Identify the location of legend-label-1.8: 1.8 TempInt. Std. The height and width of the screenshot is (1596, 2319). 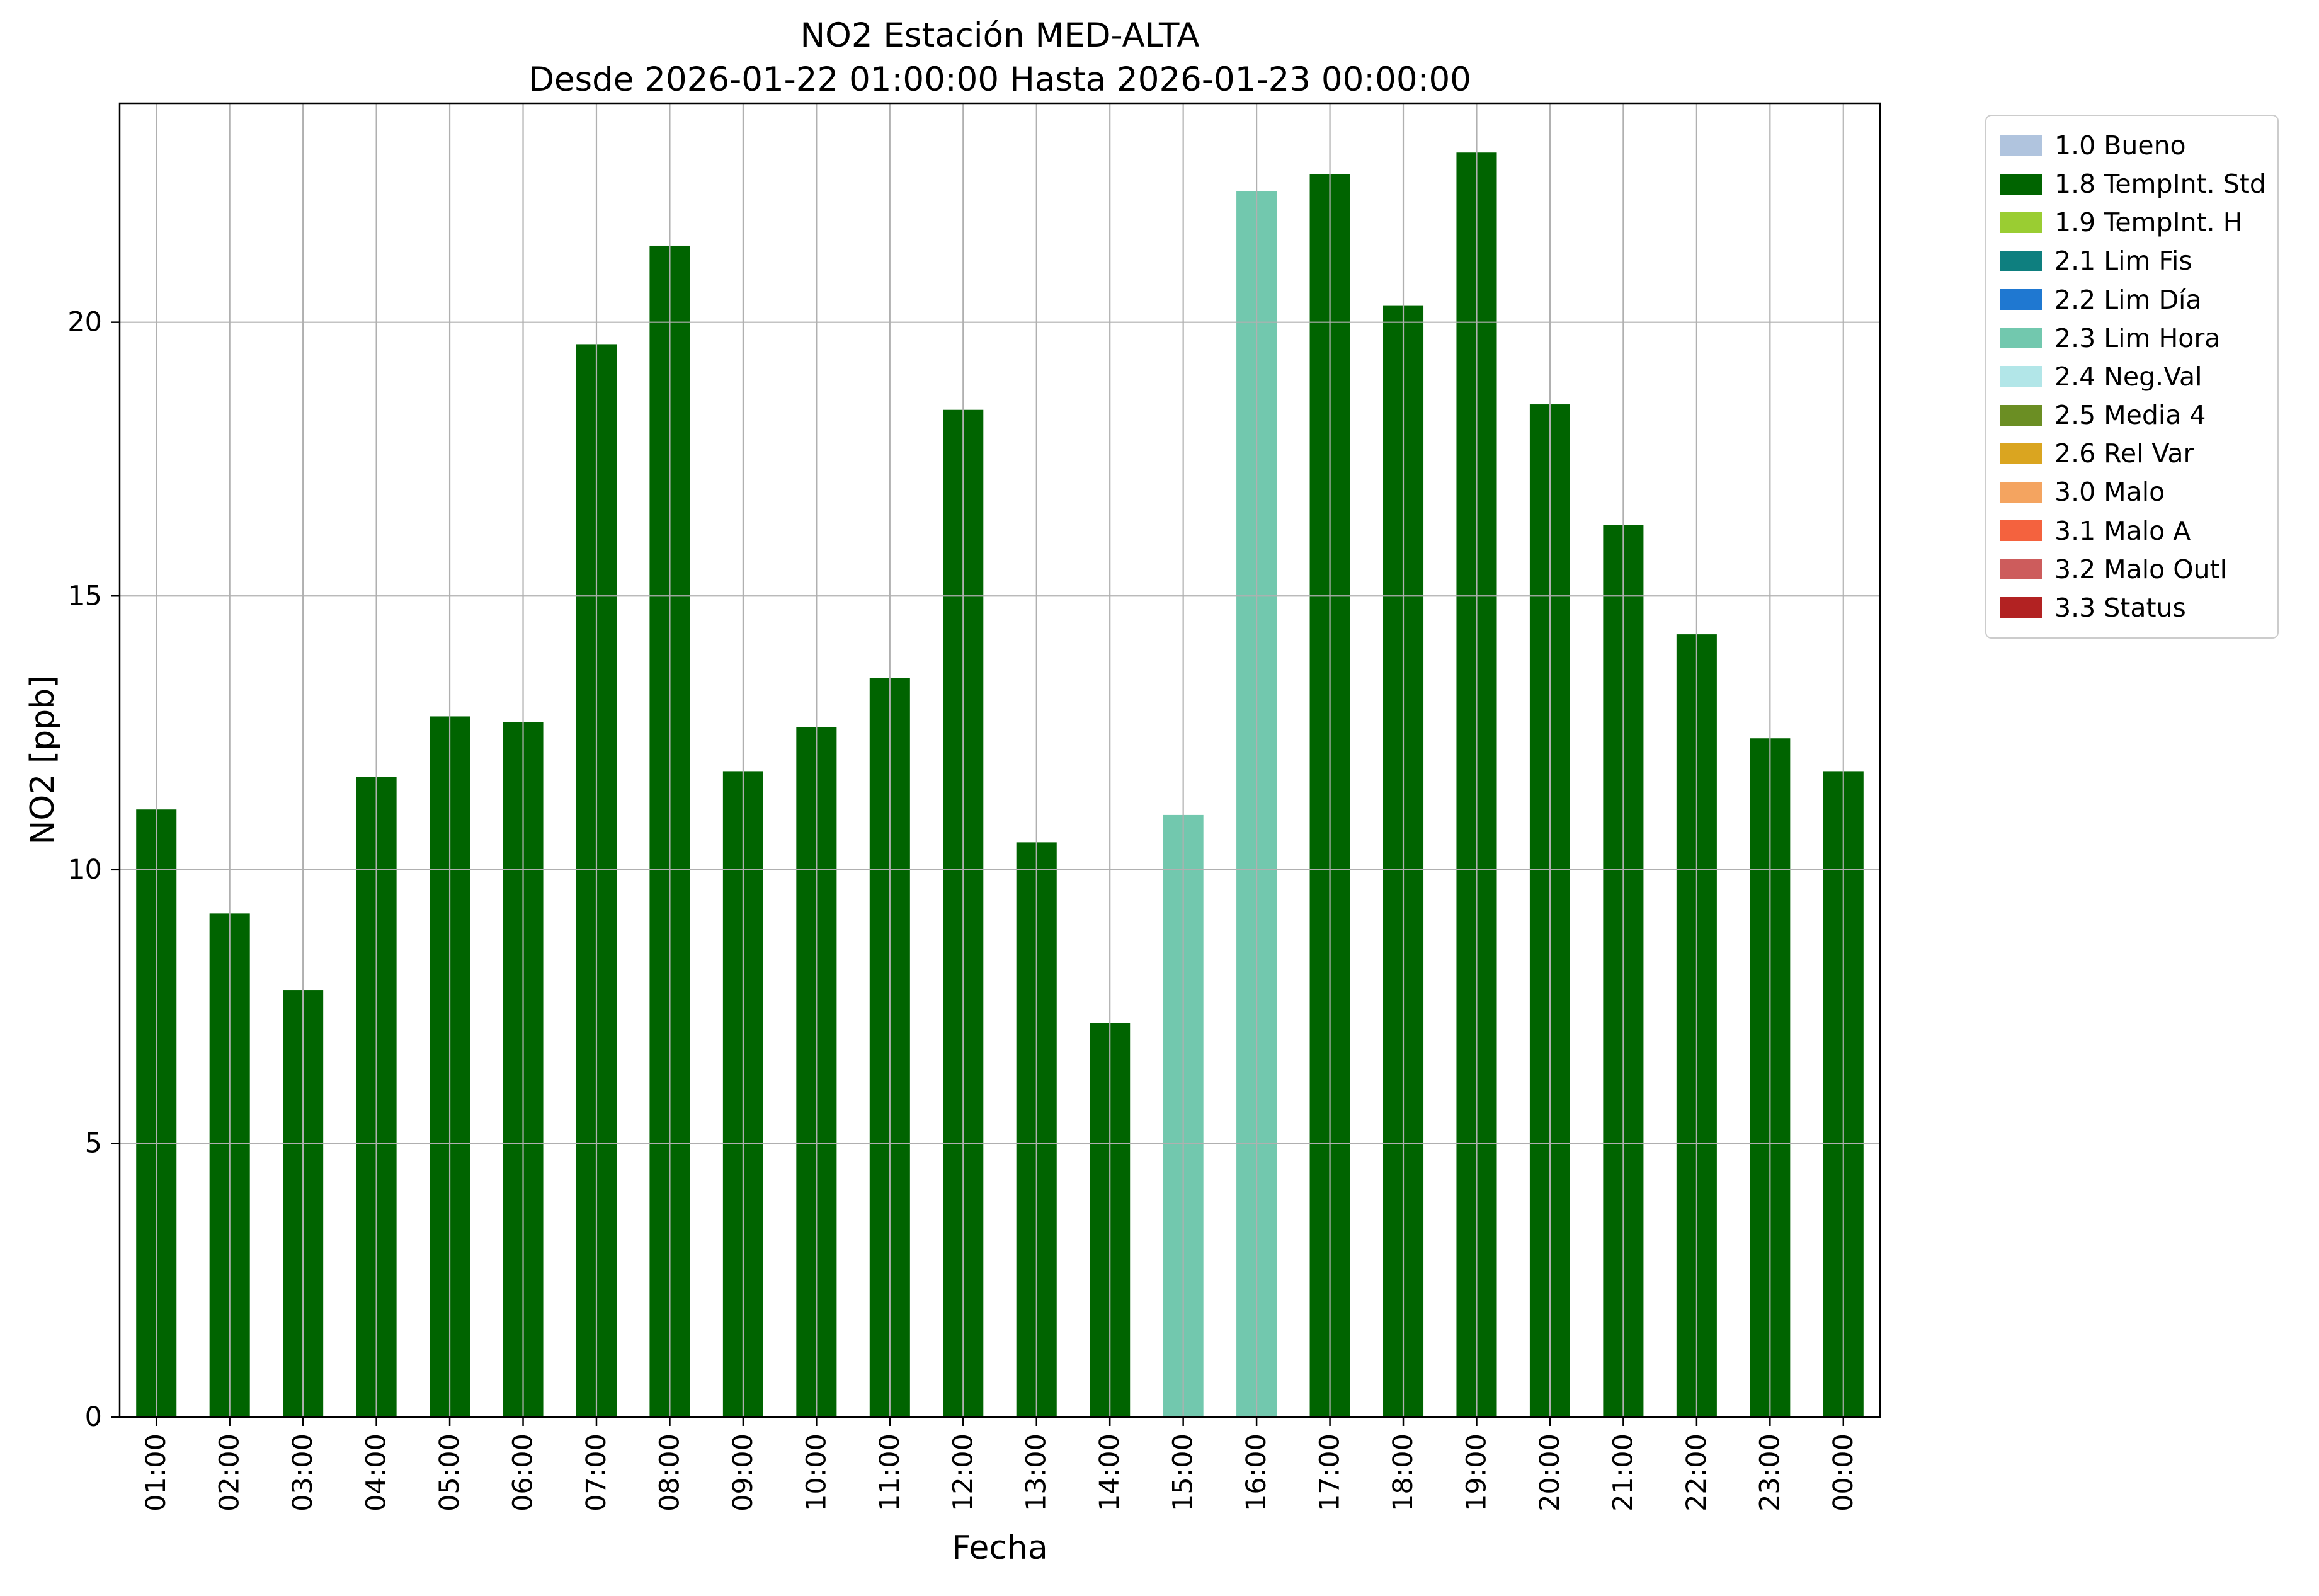
(2160, 184).